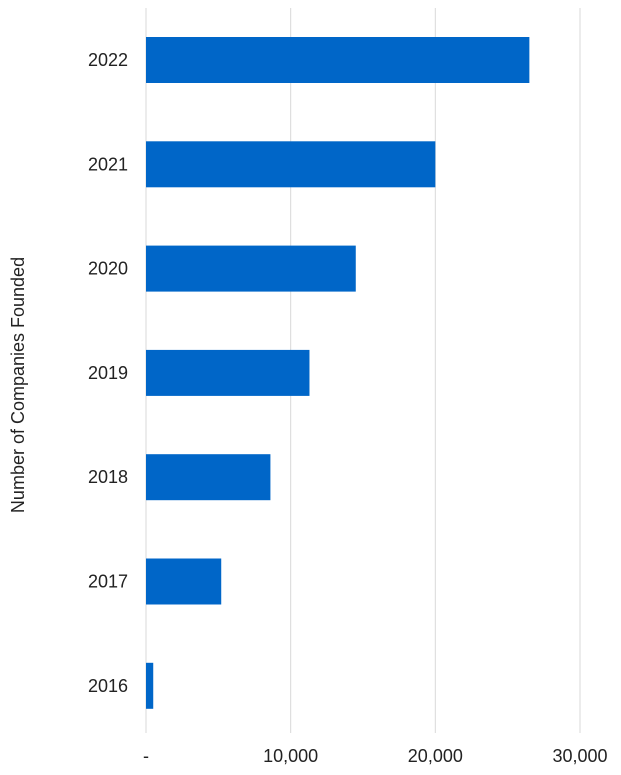 This screenshot has height=775, width=621. What do you see at coordinates (108, 269) in the screenshot?
I see `category-label: 2020` at bounding box center [108, 269].